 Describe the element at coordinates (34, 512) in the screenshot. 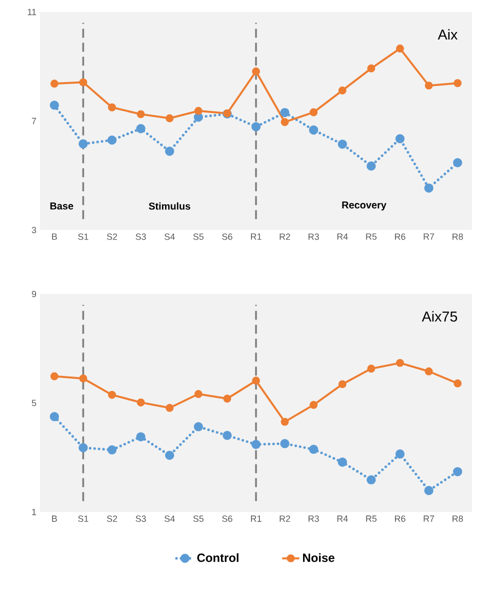

I see `y-tick-label: 1` at that location.